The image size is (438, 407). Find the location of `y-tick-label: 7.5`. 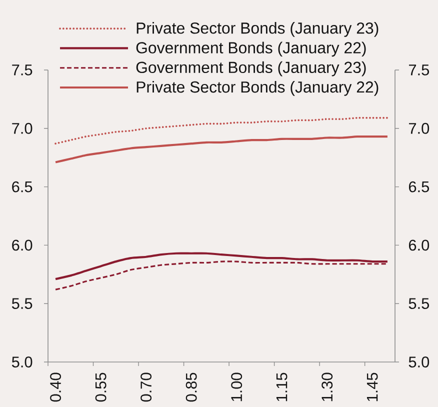

y-tick-label: 7.5 is located at coordinates (419, 70).